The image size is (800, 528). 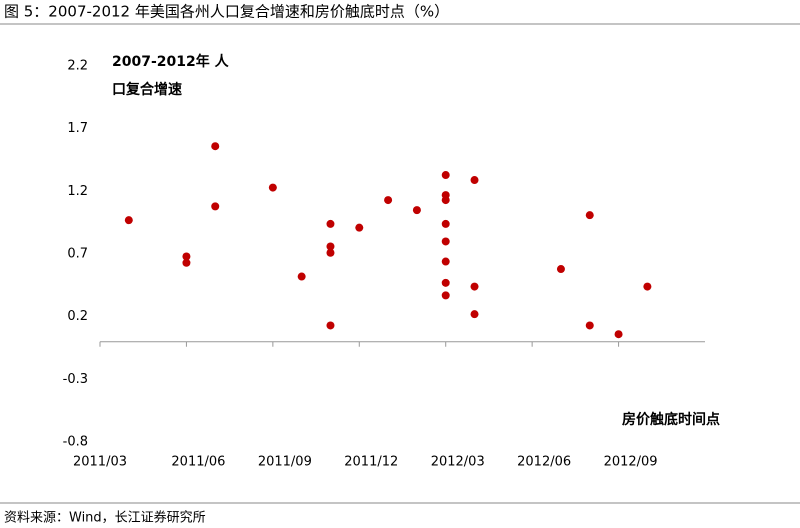 What do you see at coordinates (77, 191) in the screenshot?
I see `y-tick-label: 1.2` at bounding box center [77, 191].